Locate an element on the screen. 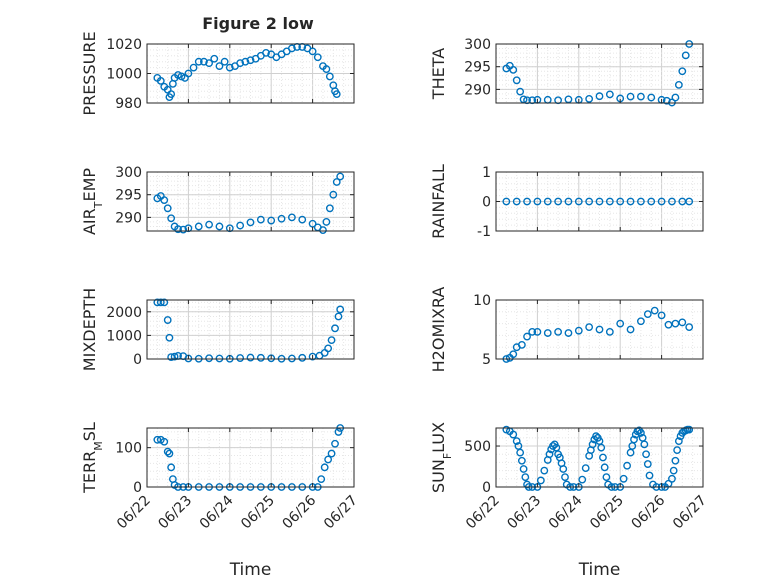 The image size is (778, 583). y-axis-label: TERRMSL is located at coordinates (92, 458).